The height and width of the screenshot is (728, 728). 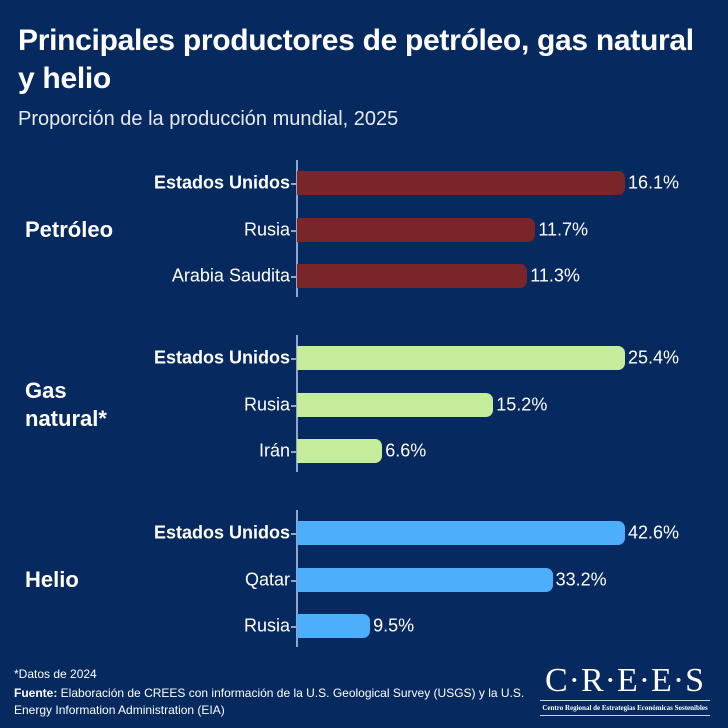 I want to click on group-label: Helio, so click(x=52, y=579).